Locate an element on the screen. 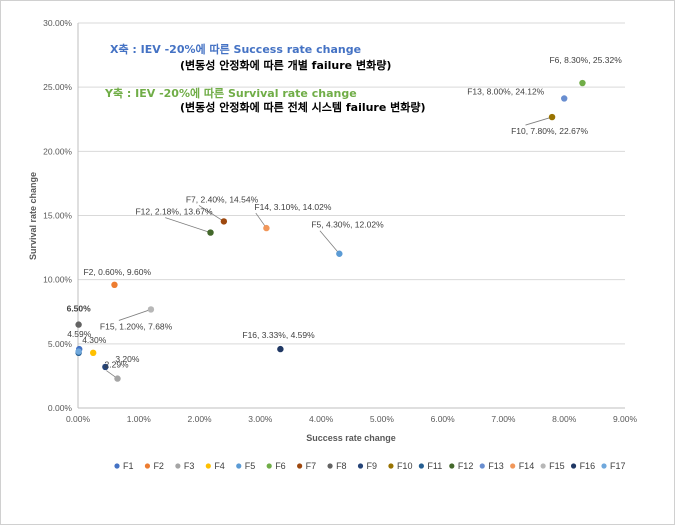 The height and width of the screenshot is (525, 675). legend-item-f5: F5 is located at coordinates (245, 466).